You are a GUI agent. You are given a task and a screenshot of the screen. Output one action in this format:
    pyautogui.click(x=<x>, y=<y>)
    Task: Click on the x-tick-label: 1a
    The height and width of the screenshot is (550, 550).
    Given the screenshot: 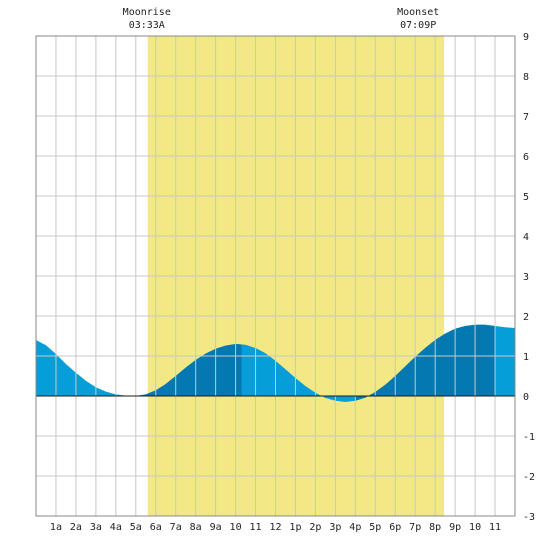 What is the action you would take?
    pyautogui.click(x=56, y=527)
    